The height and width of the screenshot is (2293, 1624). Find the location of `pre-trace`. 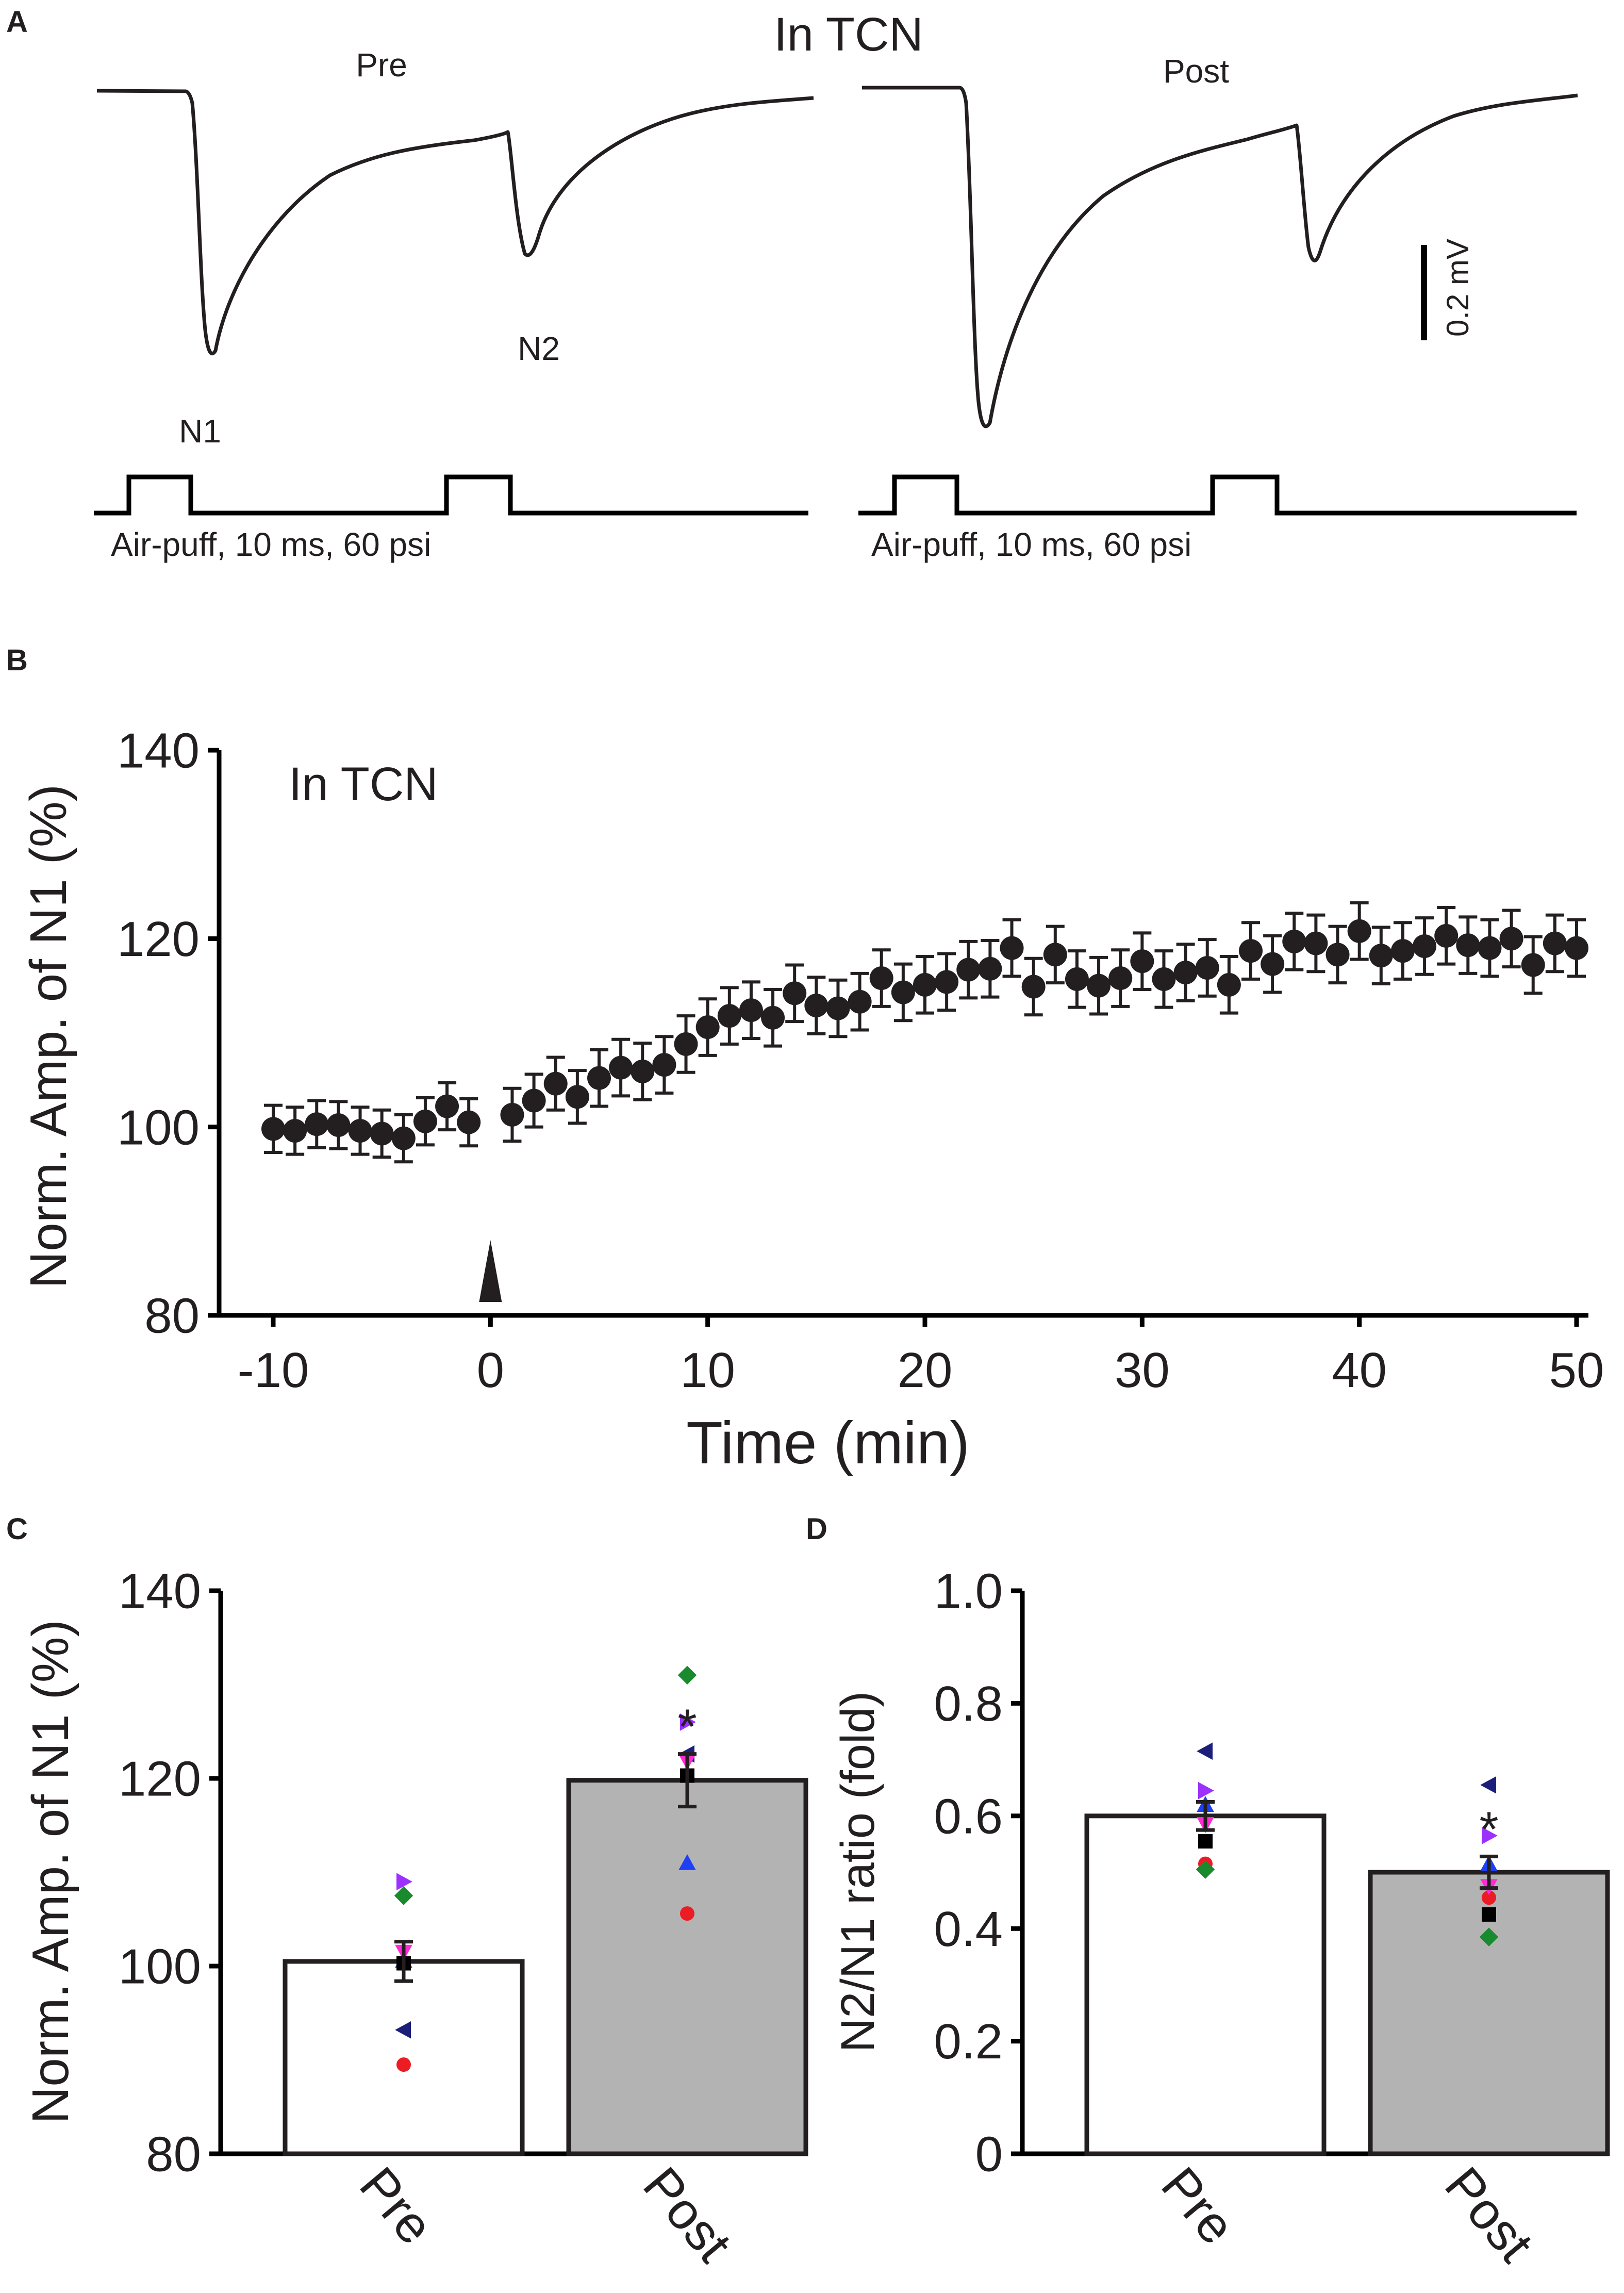

pre-trace is located at coordinates (455, 222).